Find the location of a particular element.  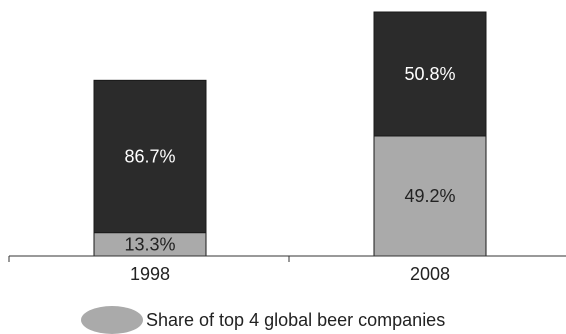

data-label: 86.7% is located at coordinates (149, 156).